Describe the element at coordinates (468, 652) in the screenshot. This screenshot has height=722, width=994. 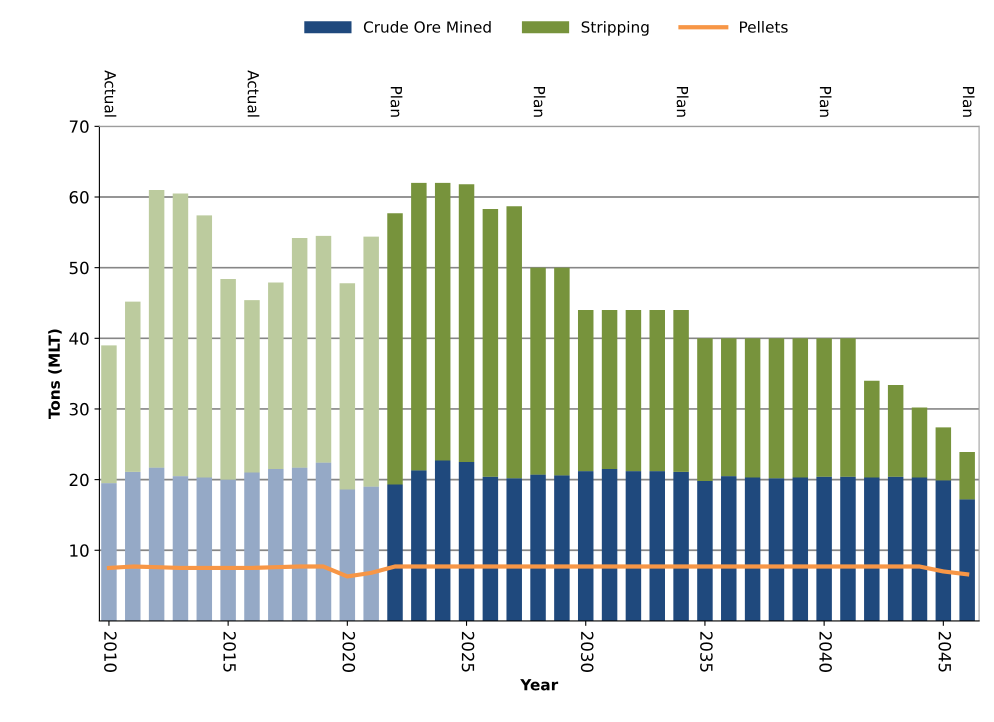
I see `x-tick-label: 2025` at that location.